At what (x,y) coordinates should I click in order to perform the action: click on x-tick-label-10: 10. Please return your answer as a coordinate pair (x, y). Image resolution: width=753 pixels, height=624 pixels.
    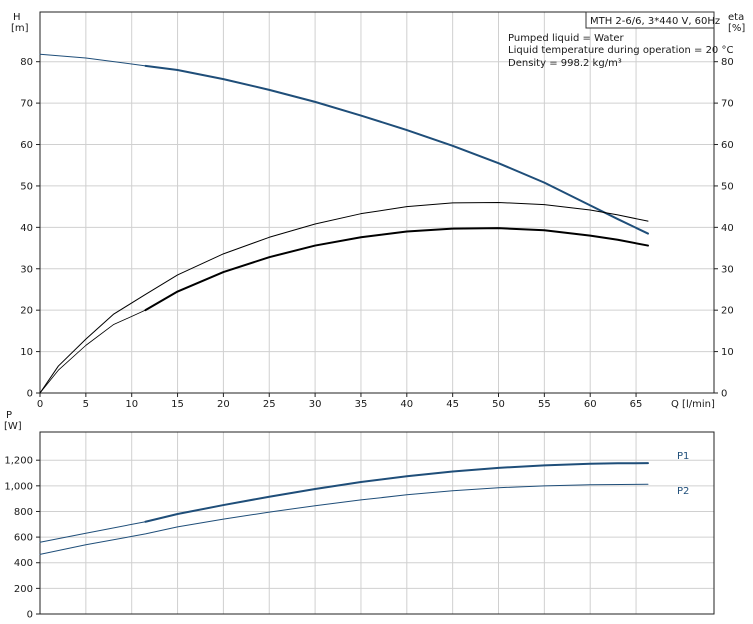
    Looking at the image, I should click on (131, 404).